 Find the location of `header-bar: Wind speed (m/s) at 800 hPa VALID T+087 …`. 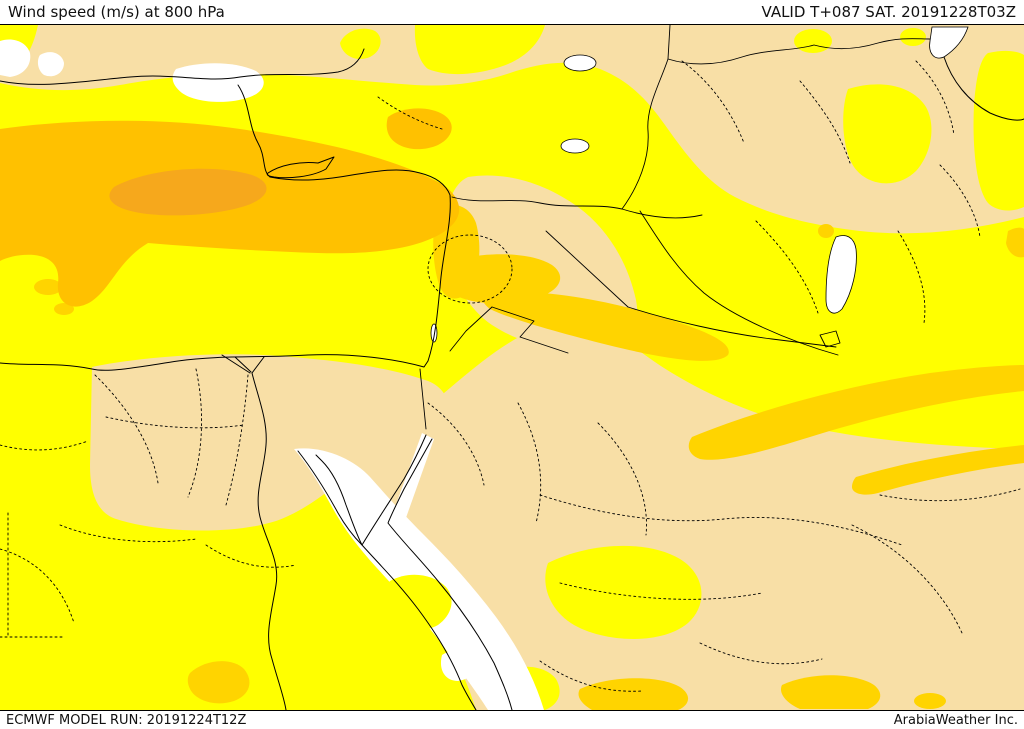

header-bar: Wind speed (m/s) at 800 hPa VALID T+087 … is located at coordinates (512, 12).